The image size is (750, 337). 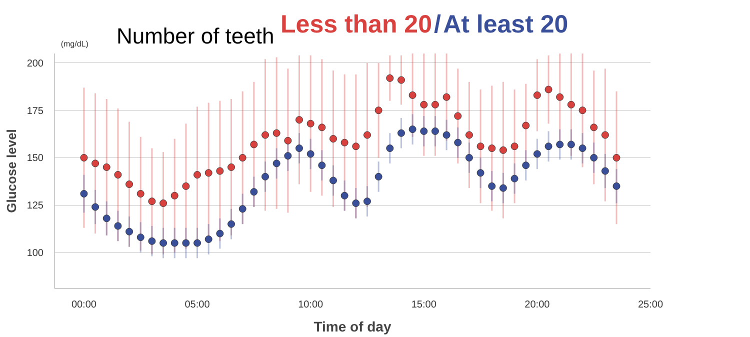 I want to click on y-tick-label: 175, so click(x=35, y=111).